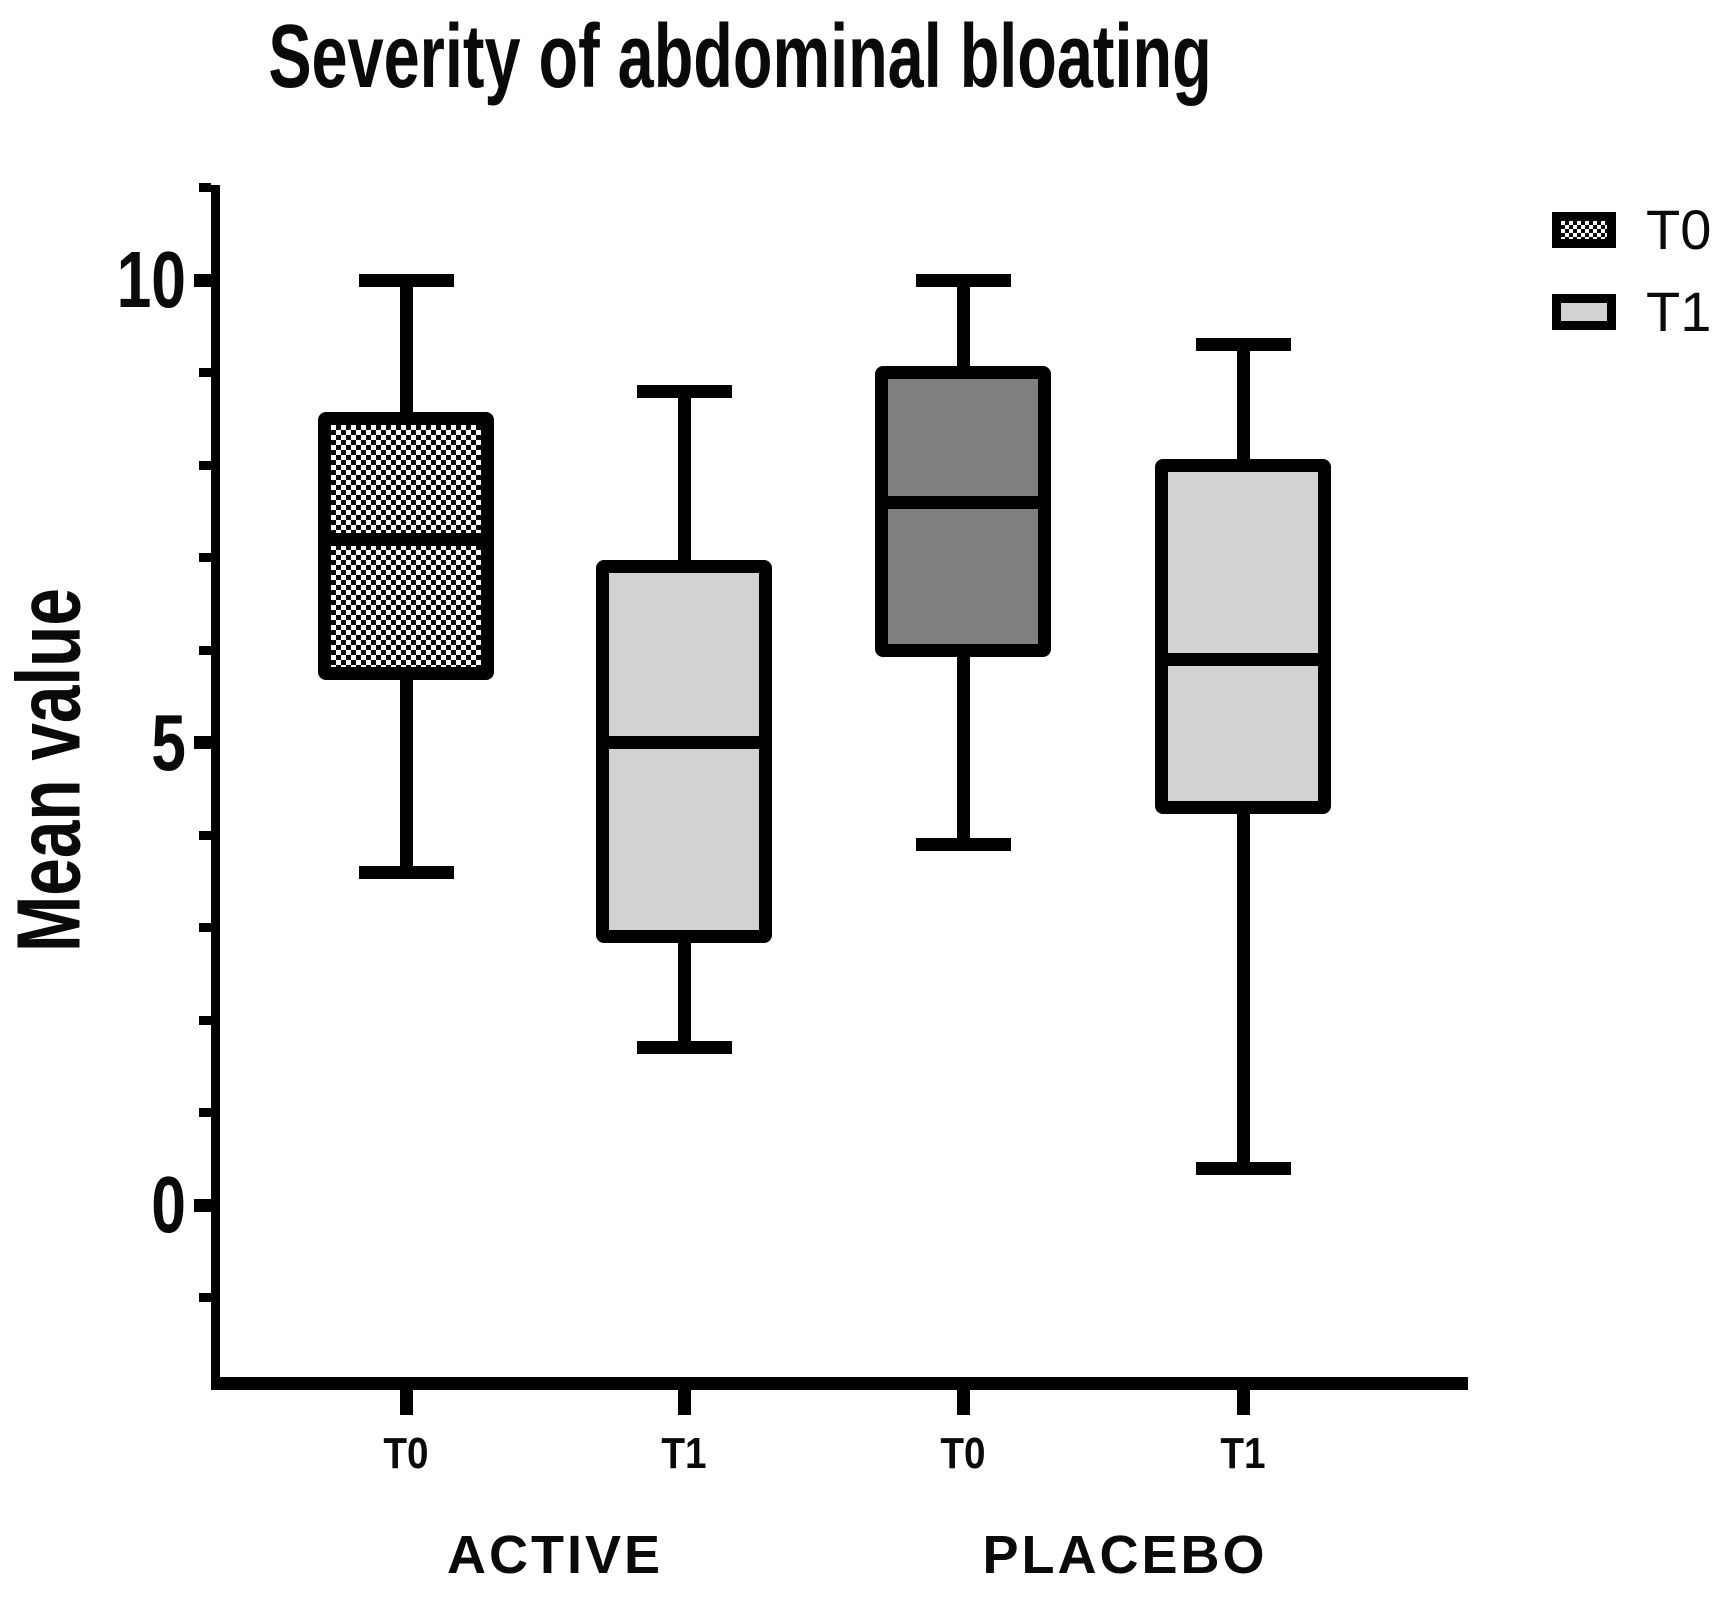 The height and width of the screenshot is (1616, 1725). I want to click on x-tick-label-1: T1, so click(684, 1453).